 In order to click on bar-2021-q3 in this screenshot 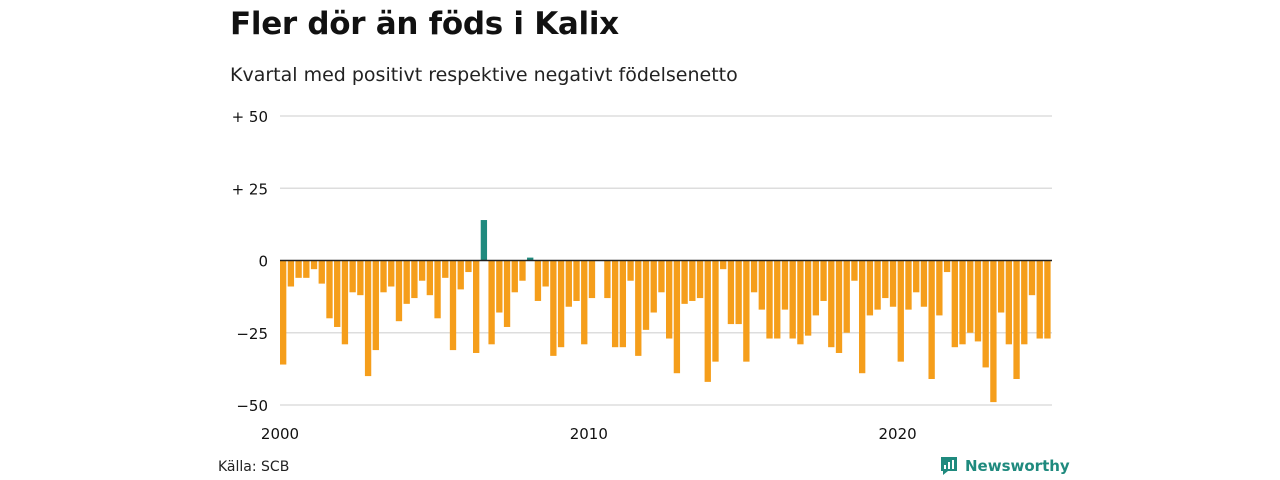, I will do `click(947, 266)`.